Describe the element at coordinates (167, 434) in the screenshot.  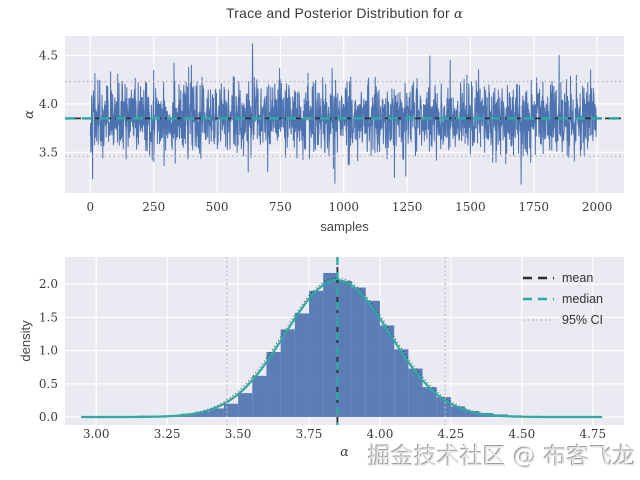
I see `svg-text: 3.25` at that location.